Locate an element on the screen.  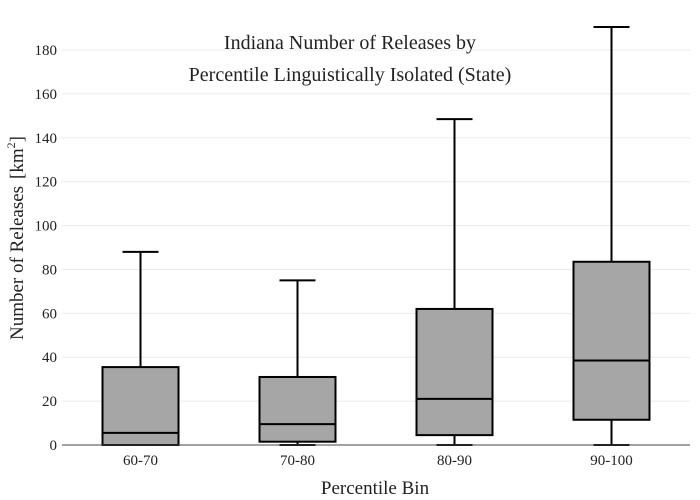
y-axis-title-label: Number of Releases is located at coordinates (17, 263).